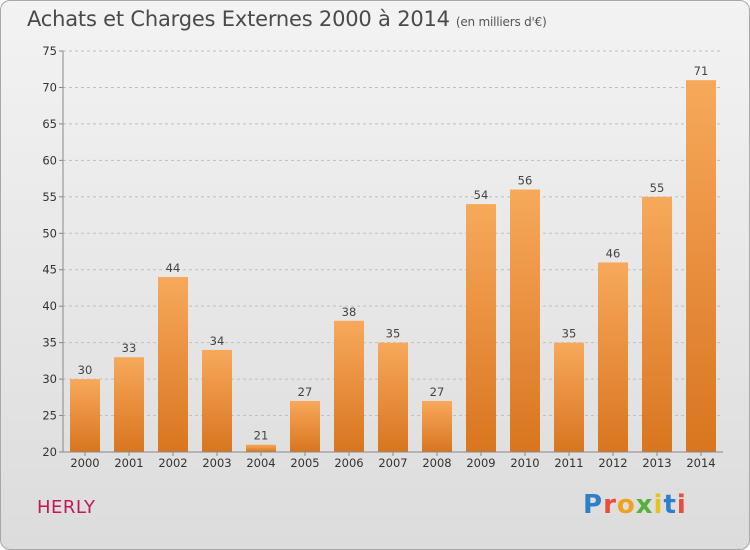 The width and height of the screenshot is (750, 550). I want to click on y-tick-label: 70, so click(49, 87).